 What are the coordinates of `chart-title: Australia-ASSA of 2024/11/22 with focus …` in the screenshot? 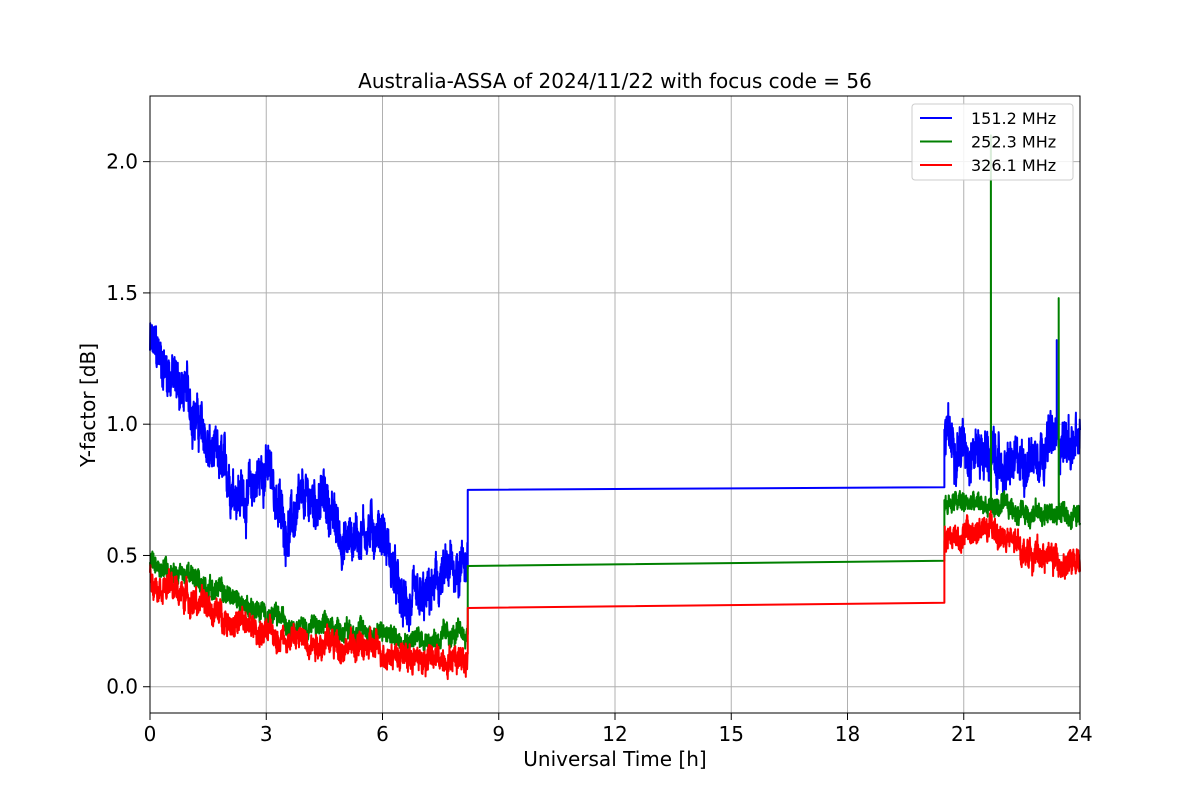 It's located at (615, 81).